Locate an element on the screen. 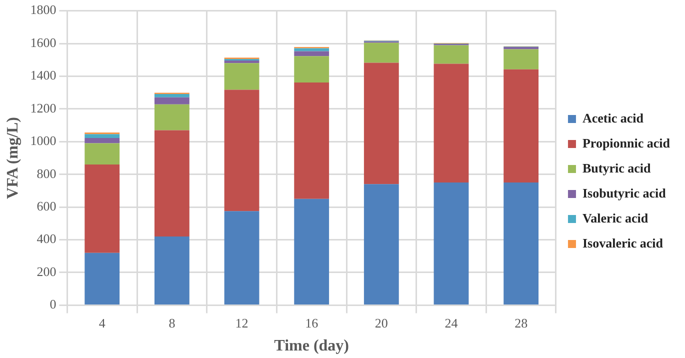  x-tick-label: 20 is located at coordinates (381, 322).